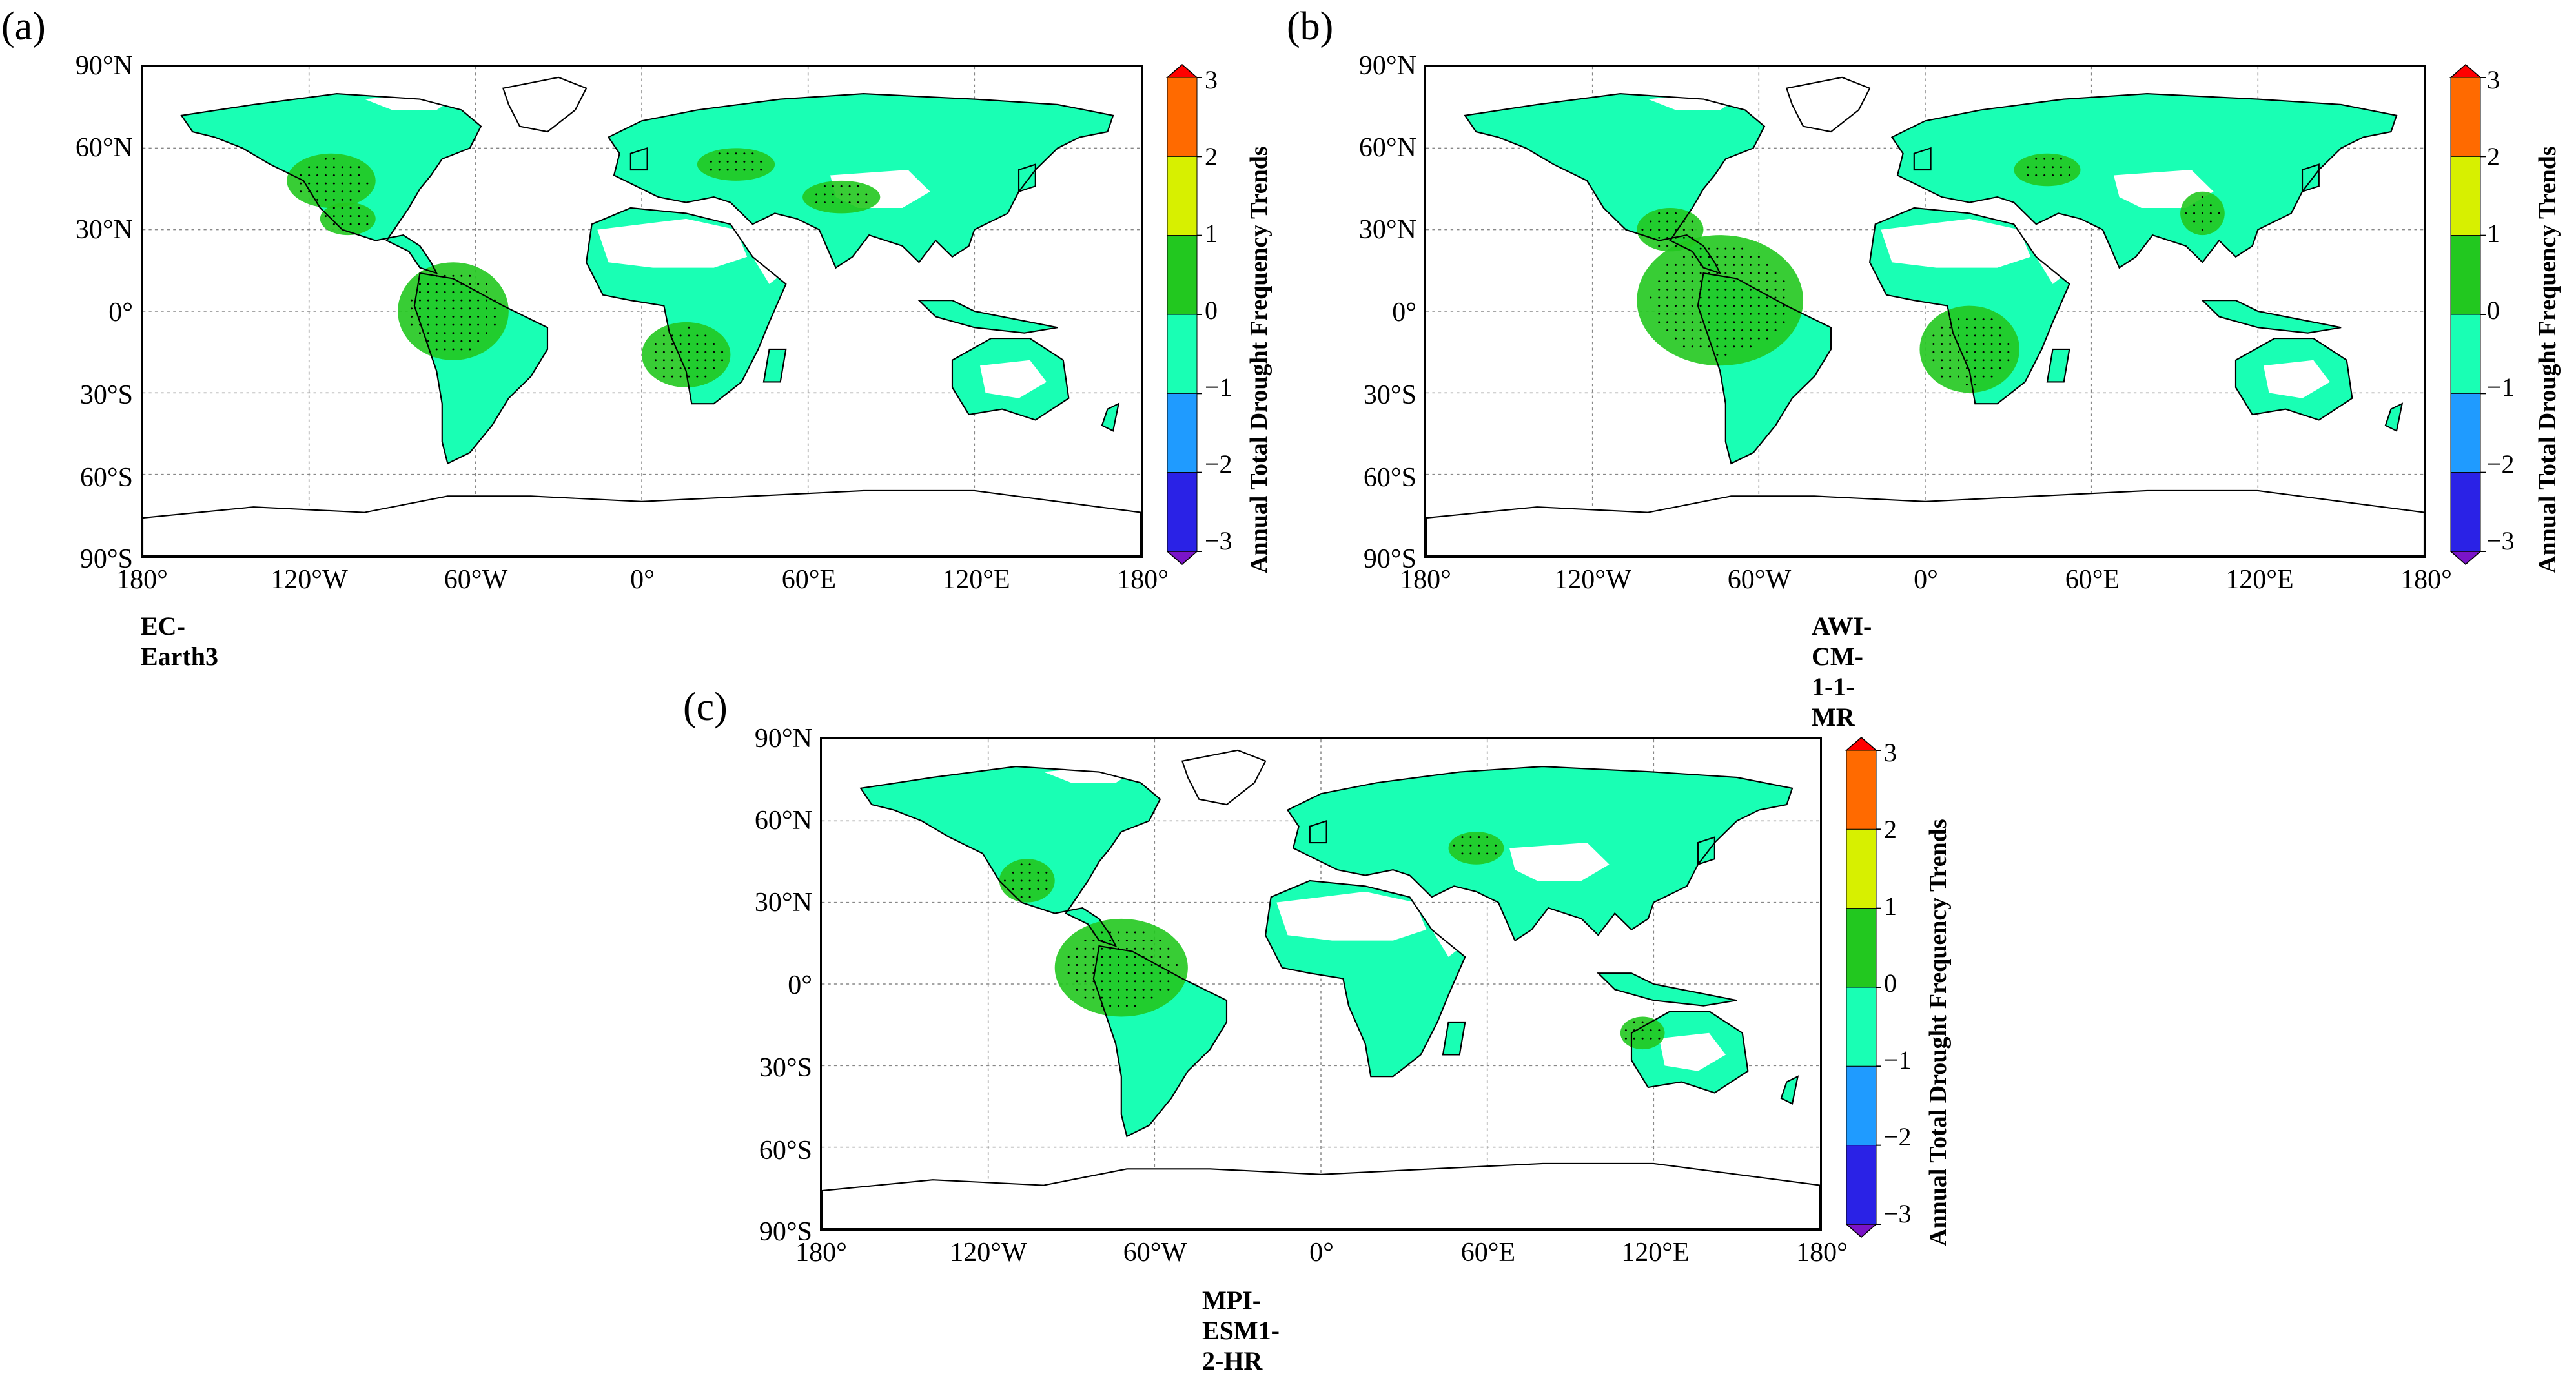 The width and height of the screenshot is (2576, 1376). I want to click on colorbar-b, so click(2467, 314).